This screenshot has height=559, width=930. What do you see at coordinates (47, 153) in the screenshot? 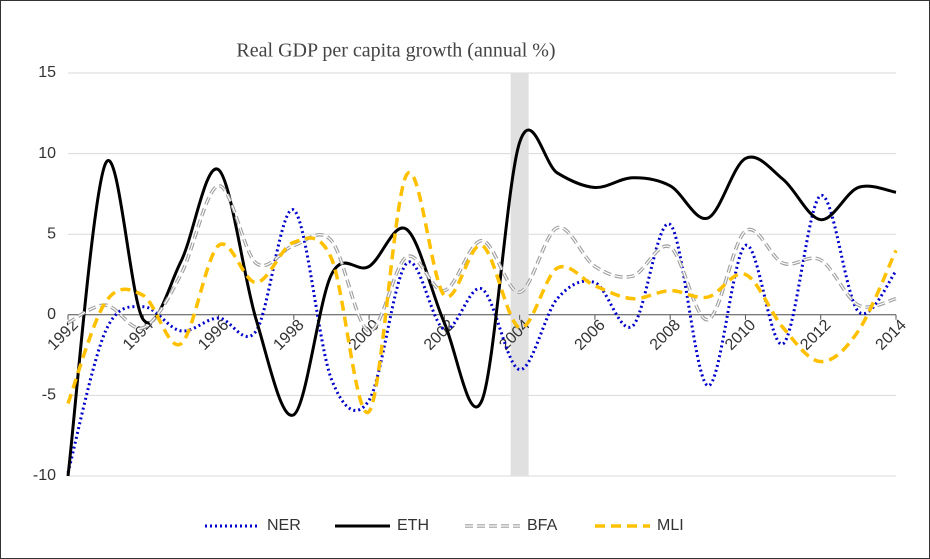
I see `y-tick-label: 10` at bounding box center [47, 153].